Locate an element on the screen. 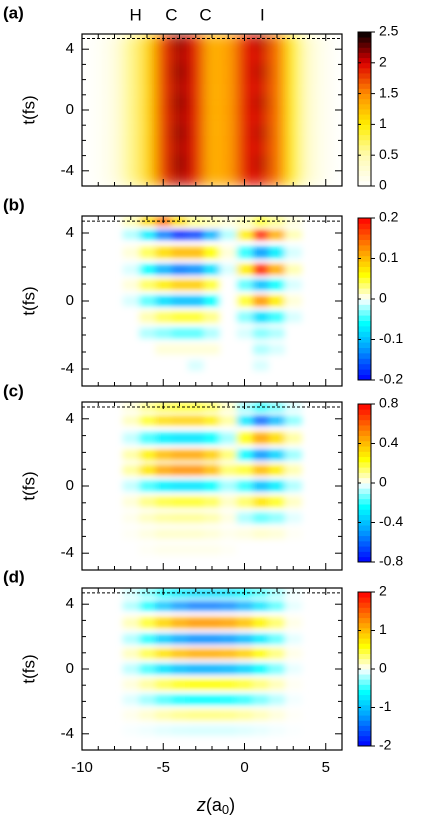 This screenshot has width=427, height=826. colorbar-tick-label: 2 is located at coordinates (383, 62).